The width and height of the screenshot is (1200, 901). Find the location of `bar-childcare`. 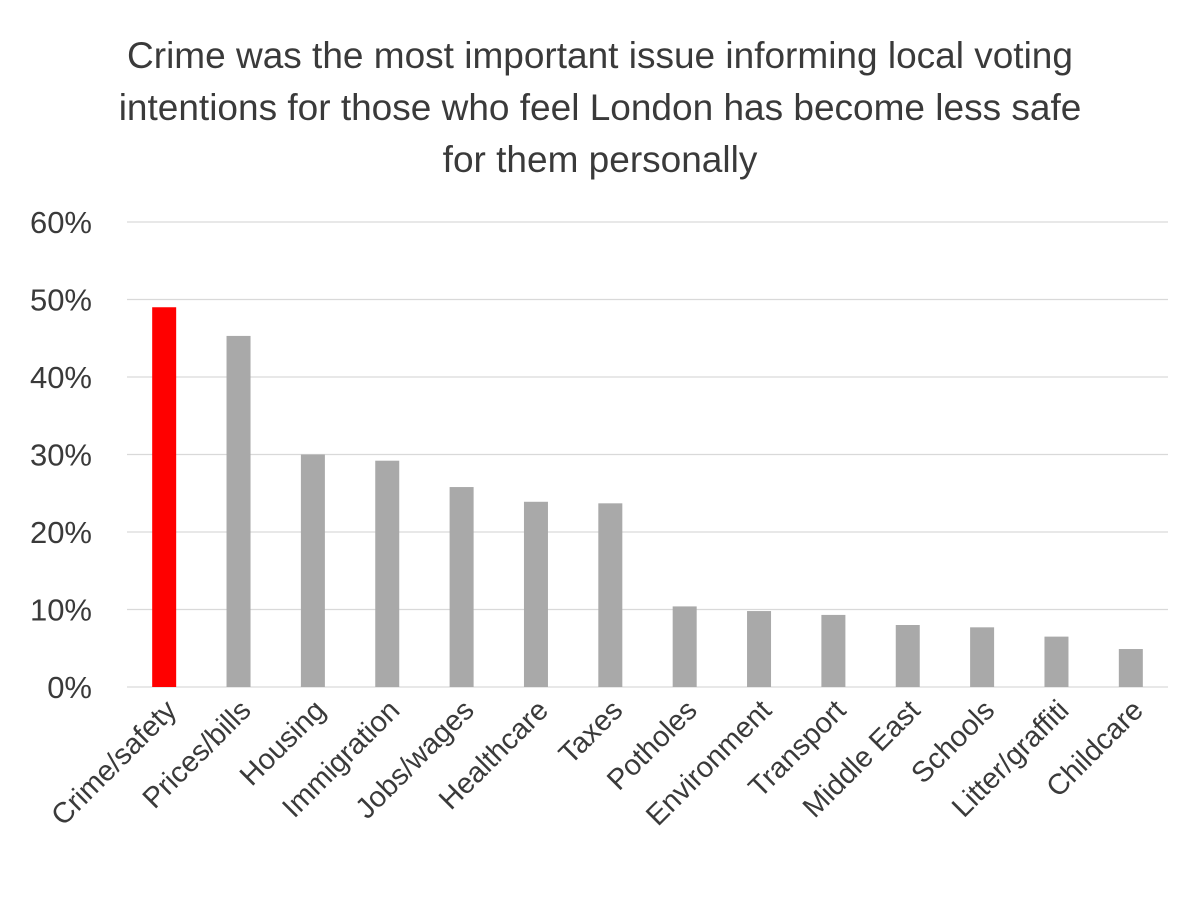

bar-childcare is located at coordinates (1130, 668).